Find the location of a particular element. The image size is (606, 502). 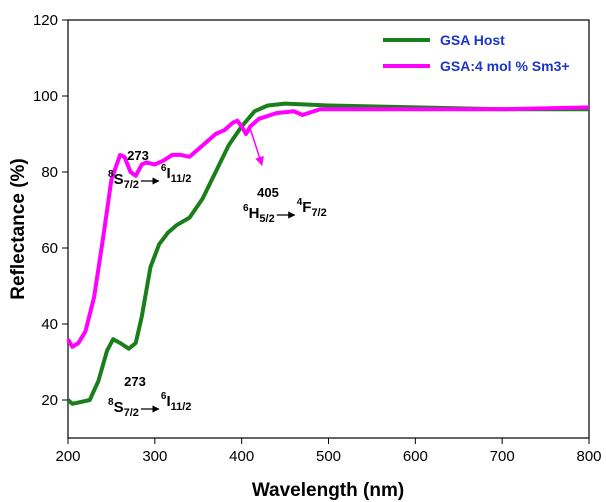

x-tick-label: 400 is located at coordinates (241, 456).